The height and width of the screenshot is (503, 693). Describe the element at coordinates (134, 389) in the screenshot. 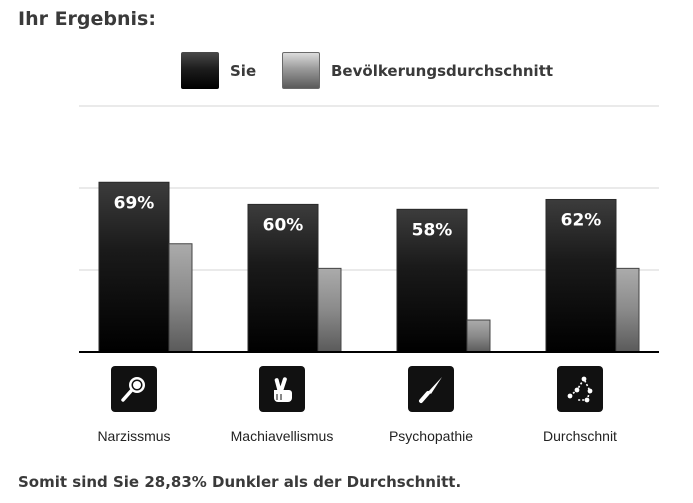

I see `magnifier-icon` at that location.